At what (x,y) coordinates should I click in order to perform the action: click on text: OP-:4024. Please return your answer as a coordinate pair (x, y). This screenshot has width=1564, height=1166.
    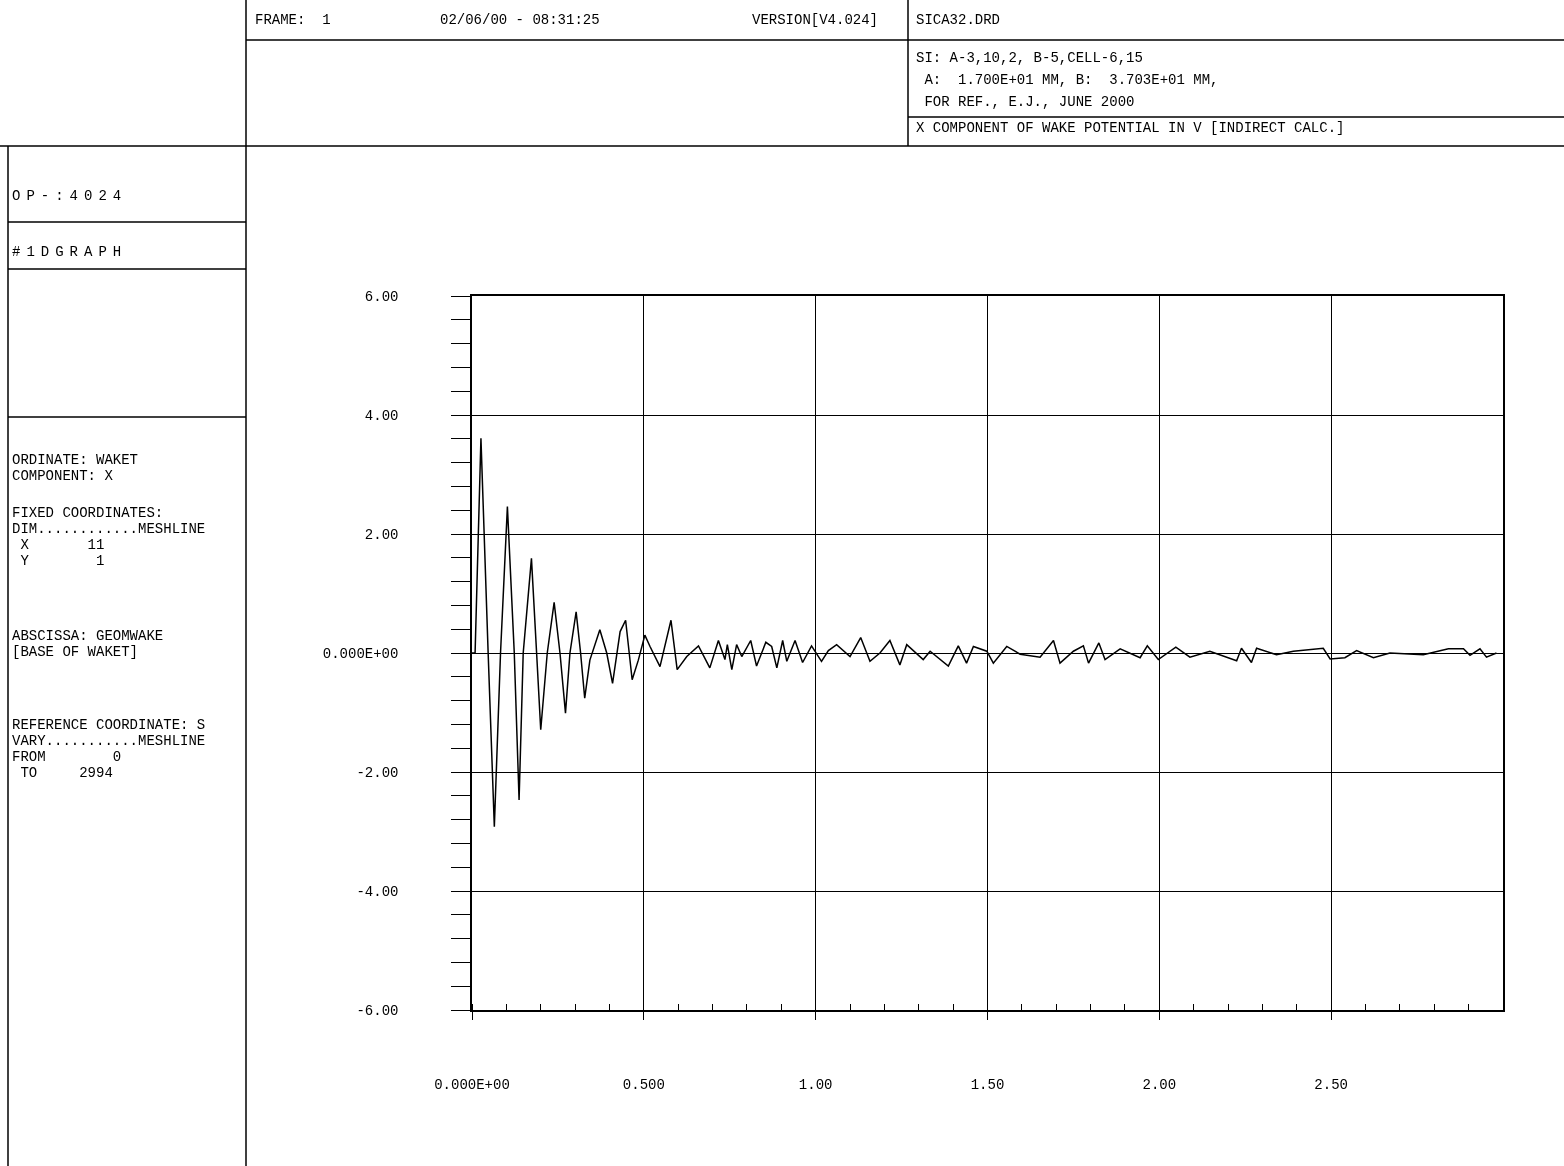
    Looking at the image, I should click on (70, 196).